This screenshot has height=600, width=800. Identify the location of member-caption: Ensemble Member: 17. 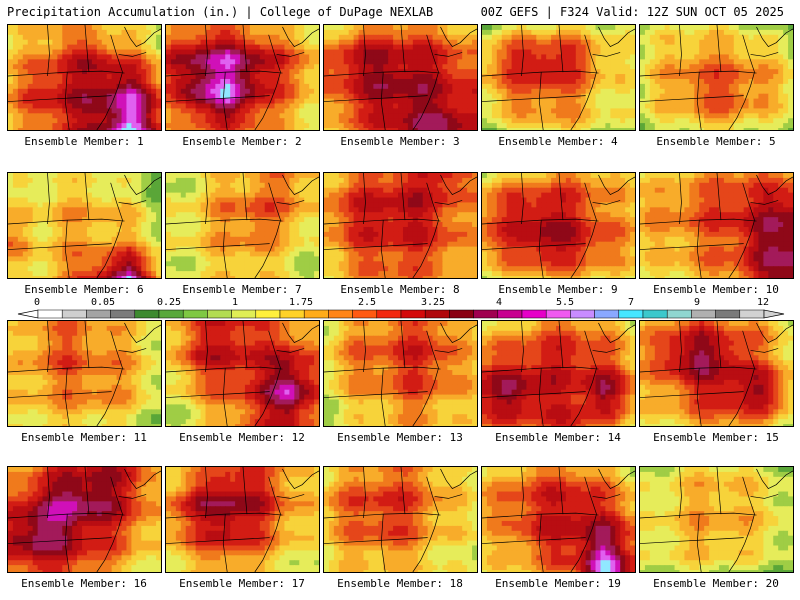
(242, 583).